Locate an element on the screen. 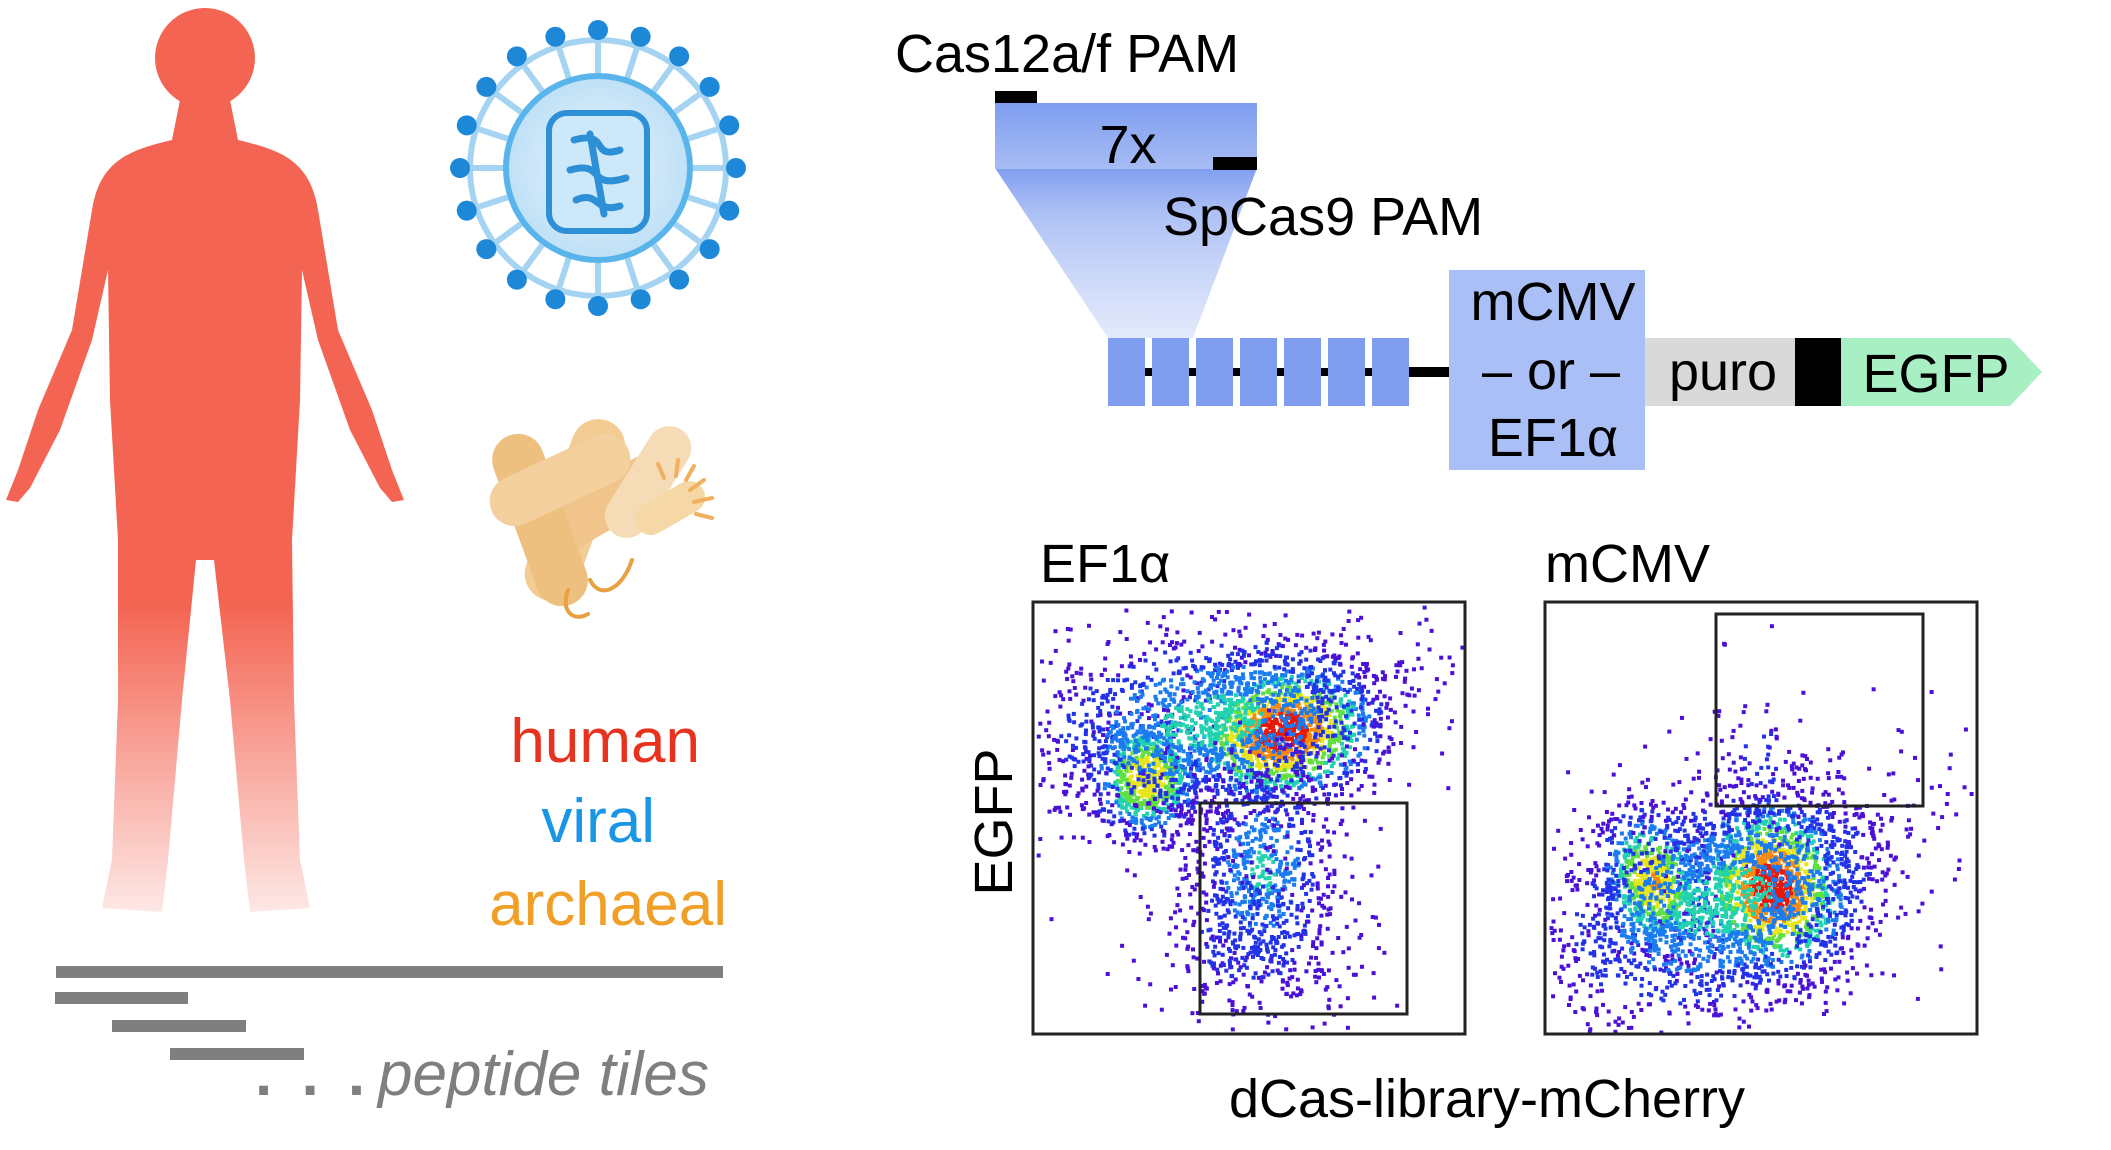  source-label-archaeal: archaeal is located at coordinates (608, 904).